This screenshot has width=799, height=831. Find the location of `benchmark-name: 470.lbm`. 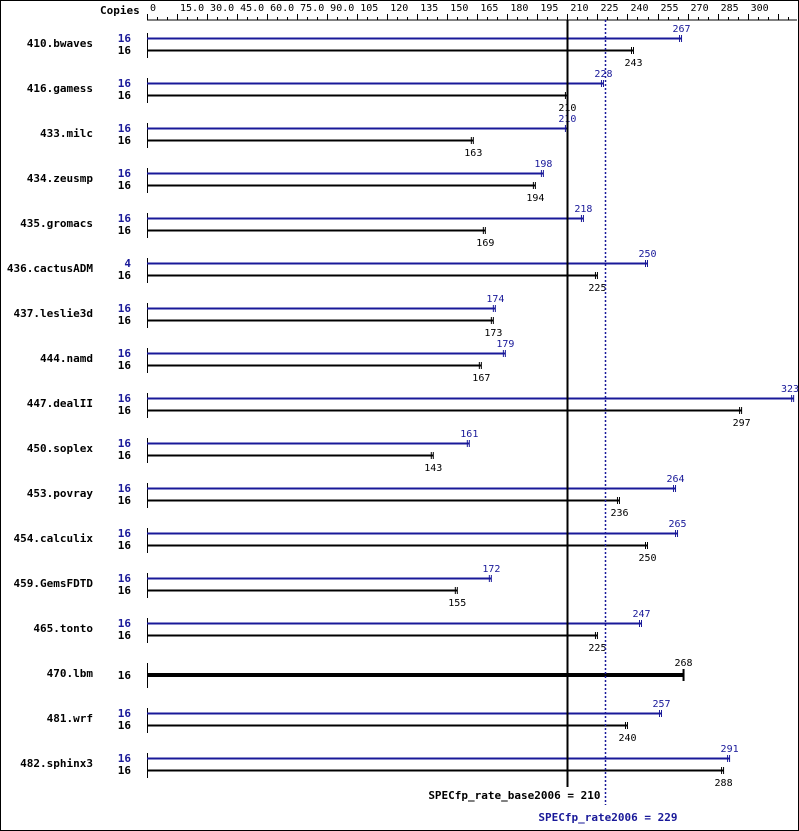

benchmark-name: 470.lbm is located at coordinates (70, 673).